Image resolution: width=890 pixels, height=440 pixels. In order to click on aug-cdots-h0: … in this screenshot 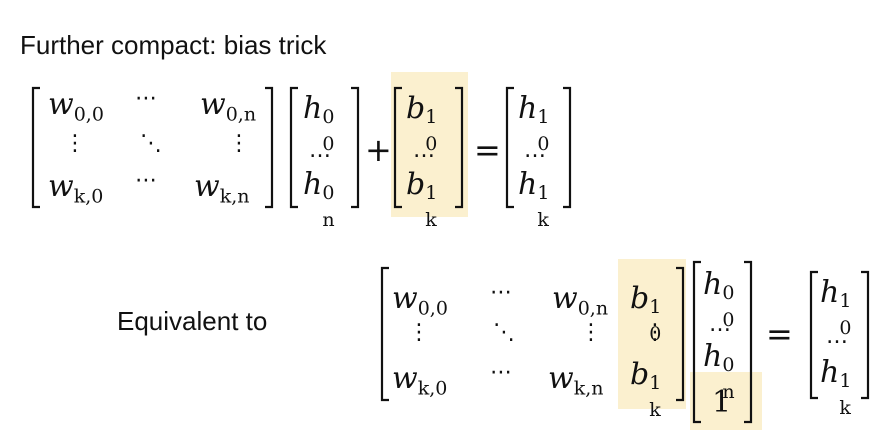, I will do `click(720, 324)`.